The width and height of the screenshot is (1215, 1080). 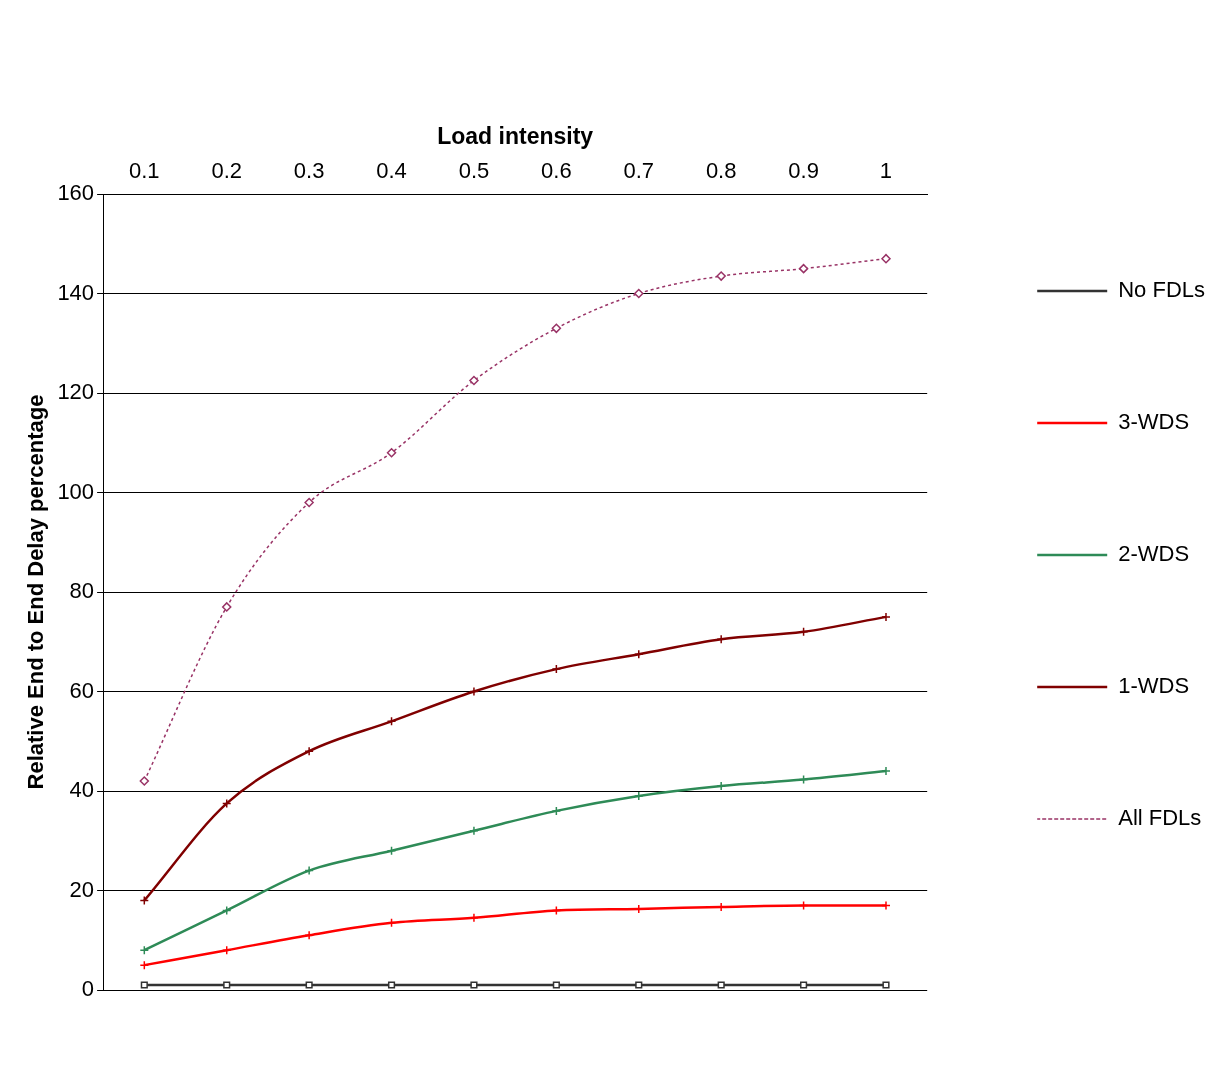 I want to click on x-tick-label: 0.8, so click(x=721, y=170).